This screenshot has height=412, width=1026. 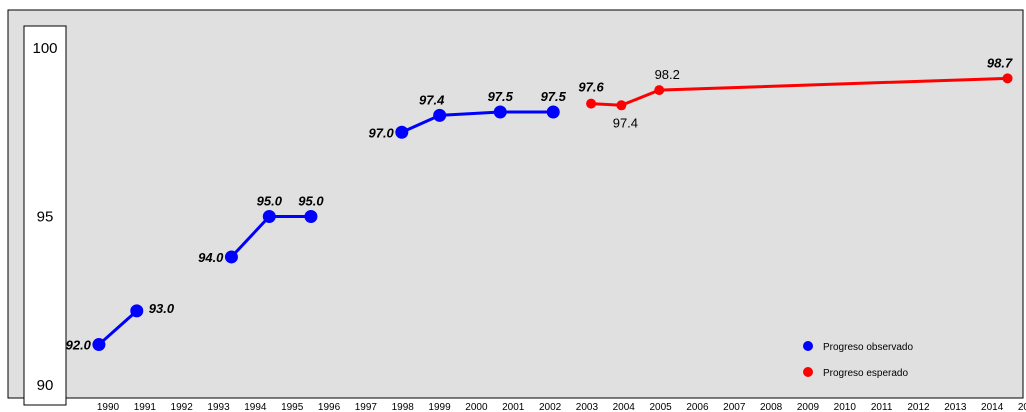 I want to click on x-tick-label: 2013, so click(x=955, y=407).